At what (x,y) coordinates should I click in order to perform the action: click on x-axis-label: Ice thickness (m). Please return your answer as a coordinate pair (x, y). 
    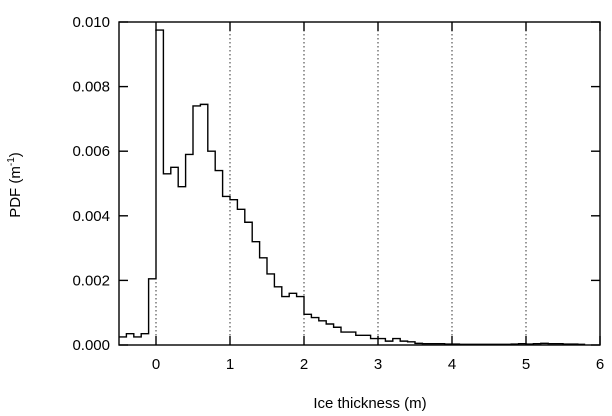
    Looking at the image, I should click on (369, 403).